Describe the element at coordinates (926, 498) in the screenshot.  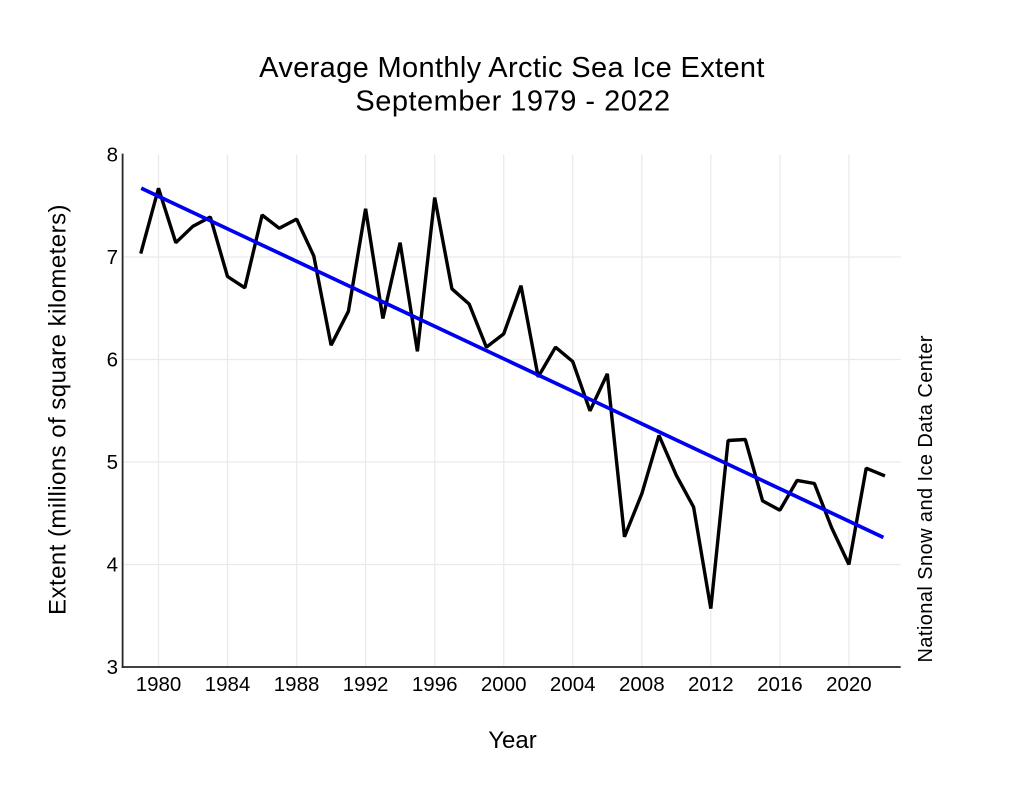
I see `svg-text:National Snow and Ice Data Cen: National Snow and Ice Data Center` at that location.